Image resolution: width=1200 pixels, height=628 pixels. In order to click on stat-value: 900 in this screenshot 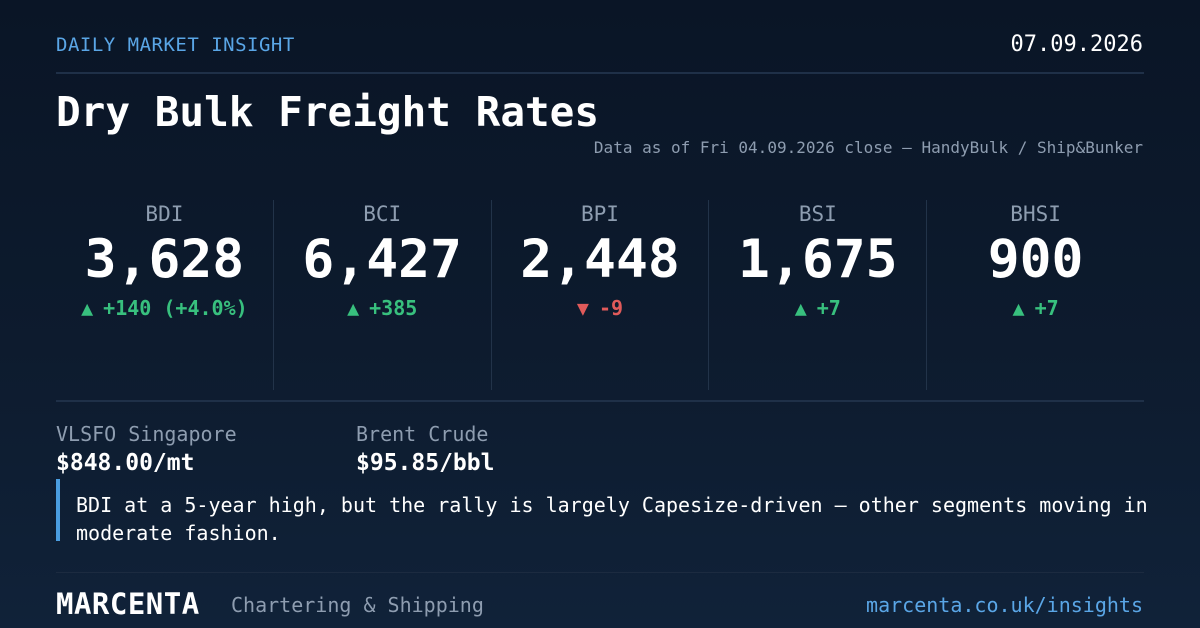, I will do `click(1035, 259)`.